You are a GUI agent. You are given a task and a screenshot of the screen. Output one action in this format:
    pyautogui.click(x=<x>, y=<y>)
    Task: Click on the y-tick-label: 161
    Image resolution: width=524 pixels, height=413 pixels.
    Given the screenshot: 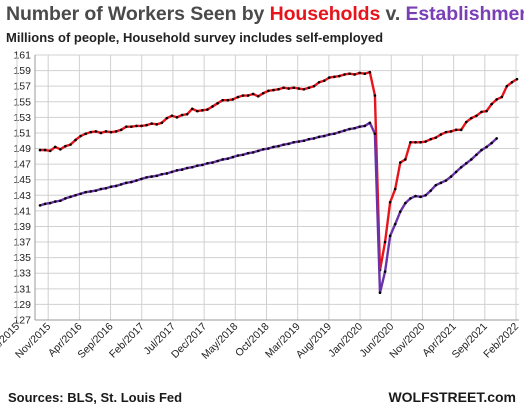 What is the action you would take?
    pyautogui.click(x=22, y=56)
    